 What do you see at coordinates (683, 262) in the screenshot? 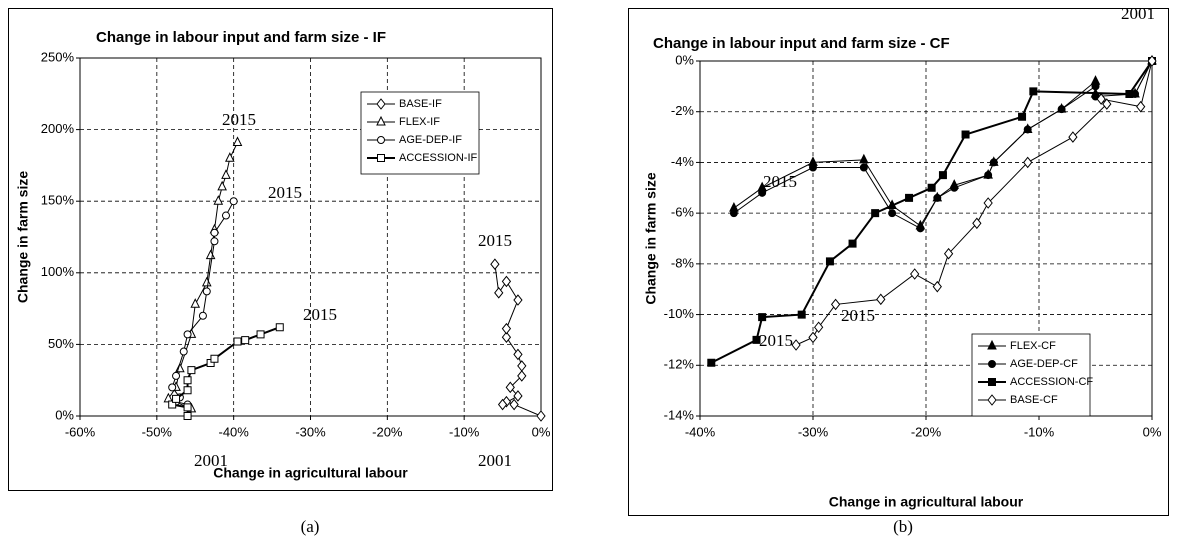
I see `y-tick-label: -8%` at bounding box center [683, 262].